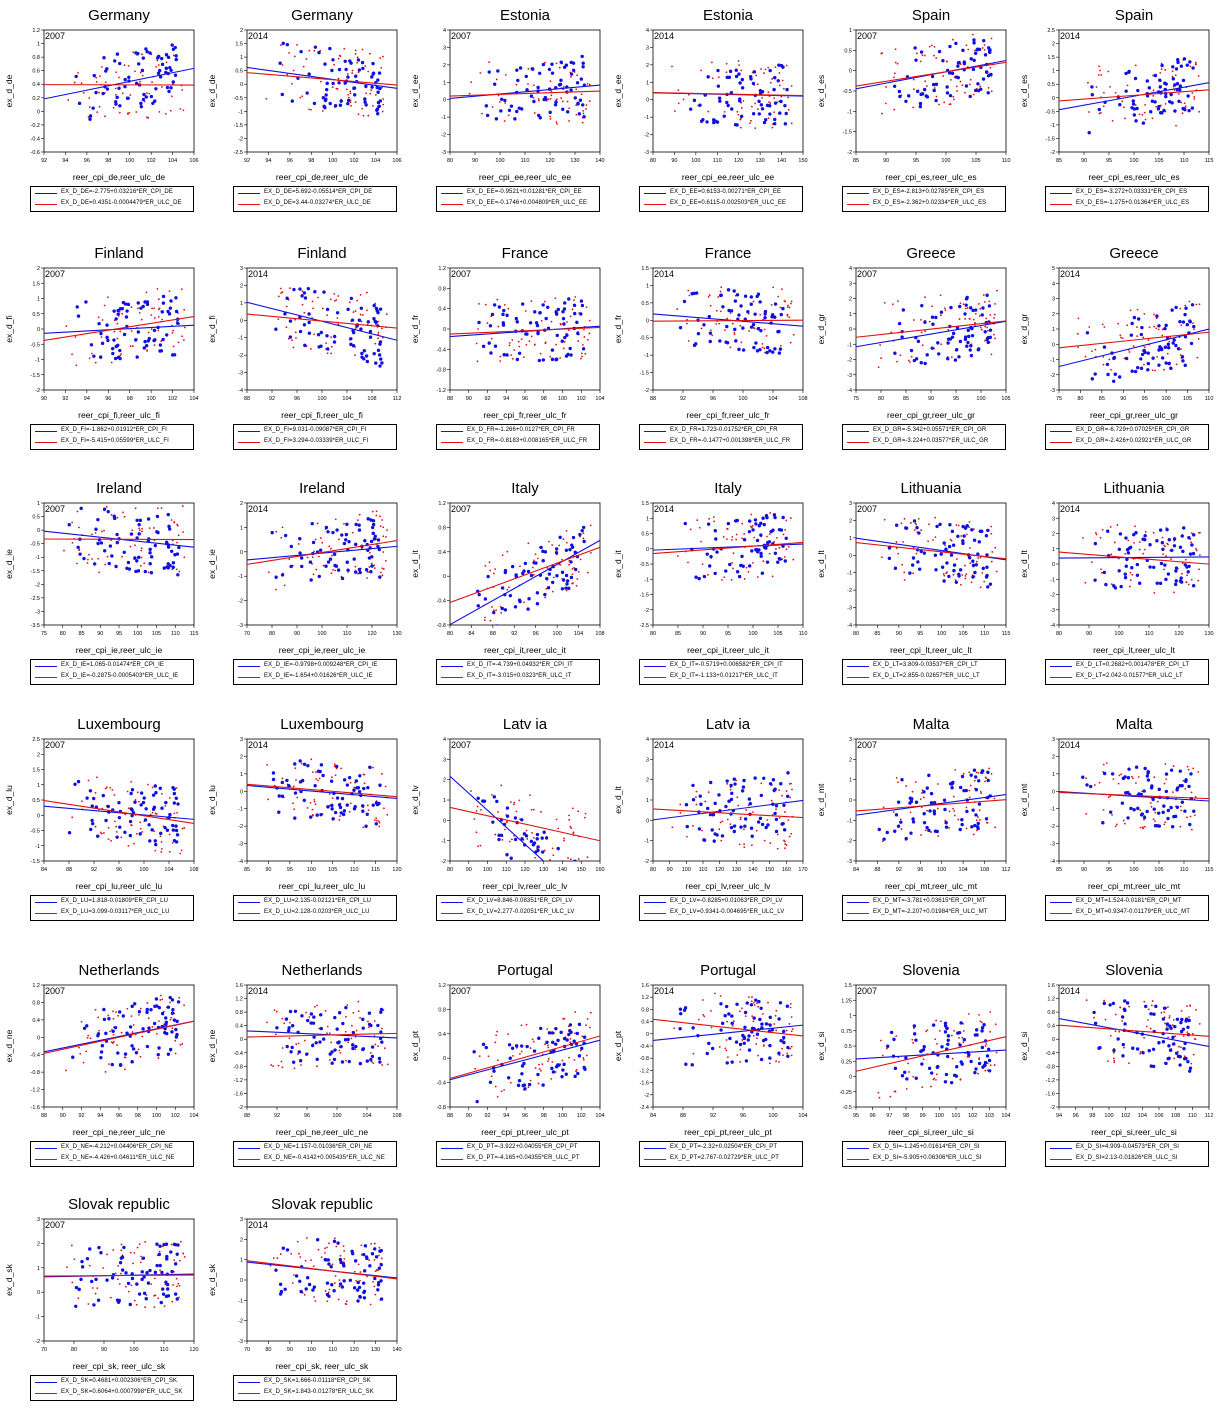  What do you see at coordinates (36, 58) in the screenshot?
I see `y-tick-label: 0.8` at bounding box center [36, 58].